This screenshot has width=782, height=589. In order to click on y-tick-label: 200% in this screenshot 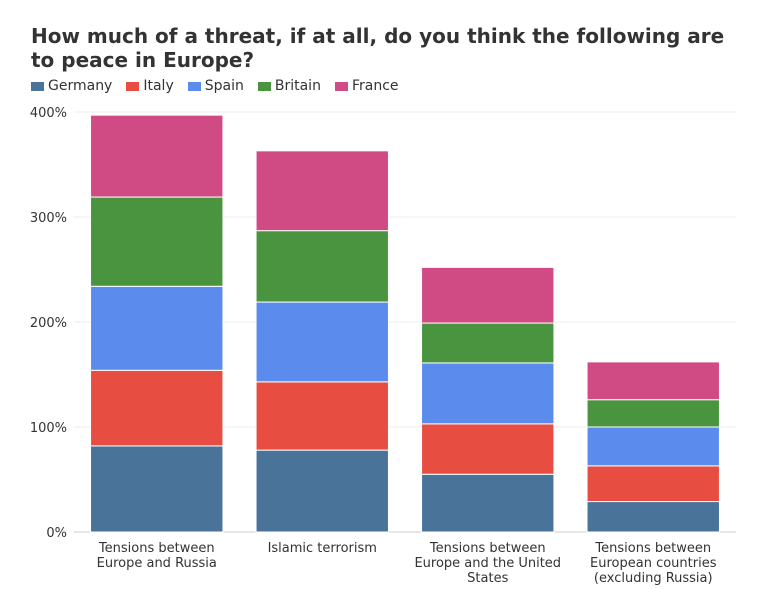, I will do `click(48, 323)`.